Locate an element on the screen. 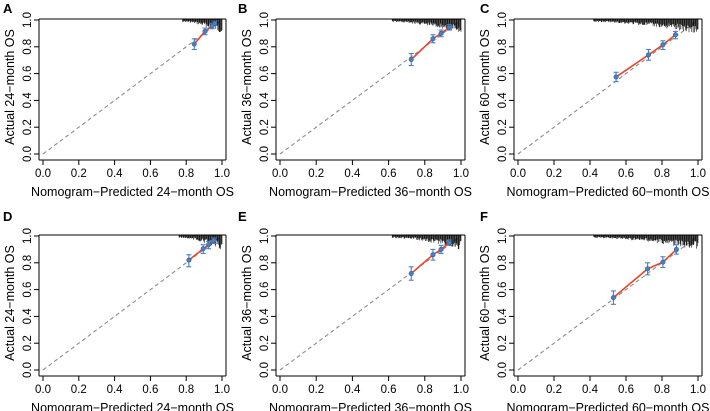 The width and height of the screenshot is (710, 411). y-axis-title: Actual 60−month OS is located at coordinates (485, 87).